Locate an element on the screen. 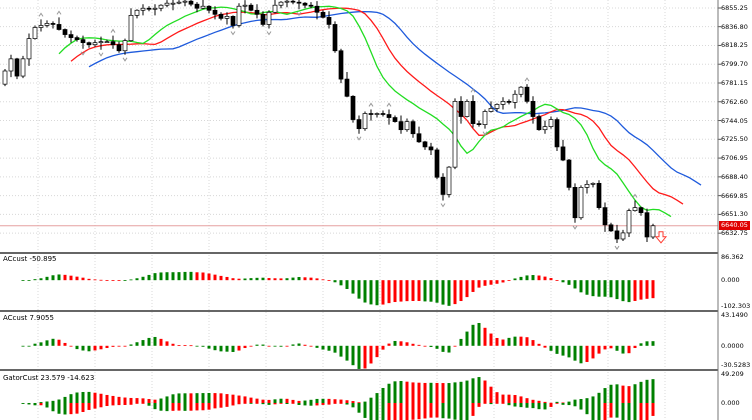 The width and height of the screenshot is (752, 420). indicator-tick-label: 0.0000 is located at coordinates (732, 345).